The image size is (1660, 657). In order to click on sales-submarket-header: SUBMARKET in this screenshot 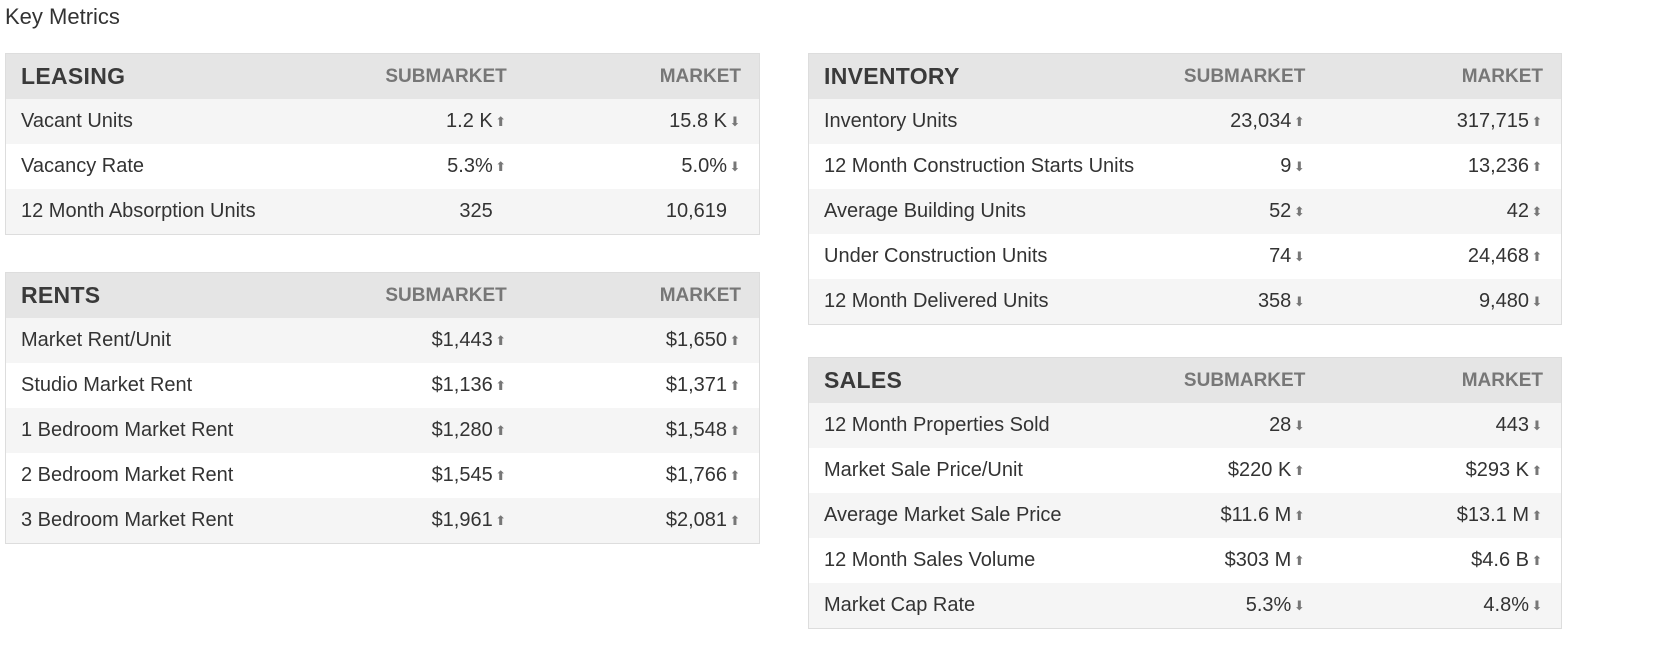, I will do `click(1244, 380)`.